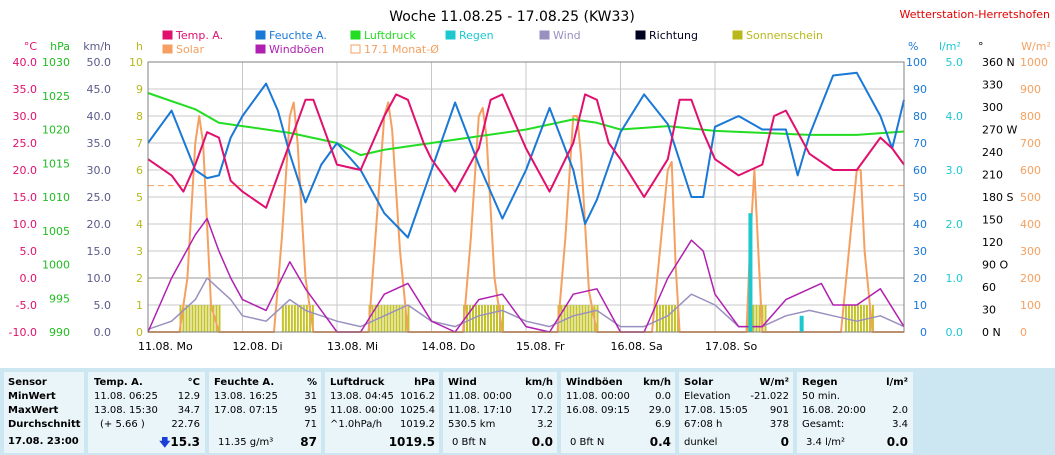 This screenshot has width=1055, height=455. Describe the element at coordinates (139, 170) in the screenshot. I see `sun-tick: 6` at that location.